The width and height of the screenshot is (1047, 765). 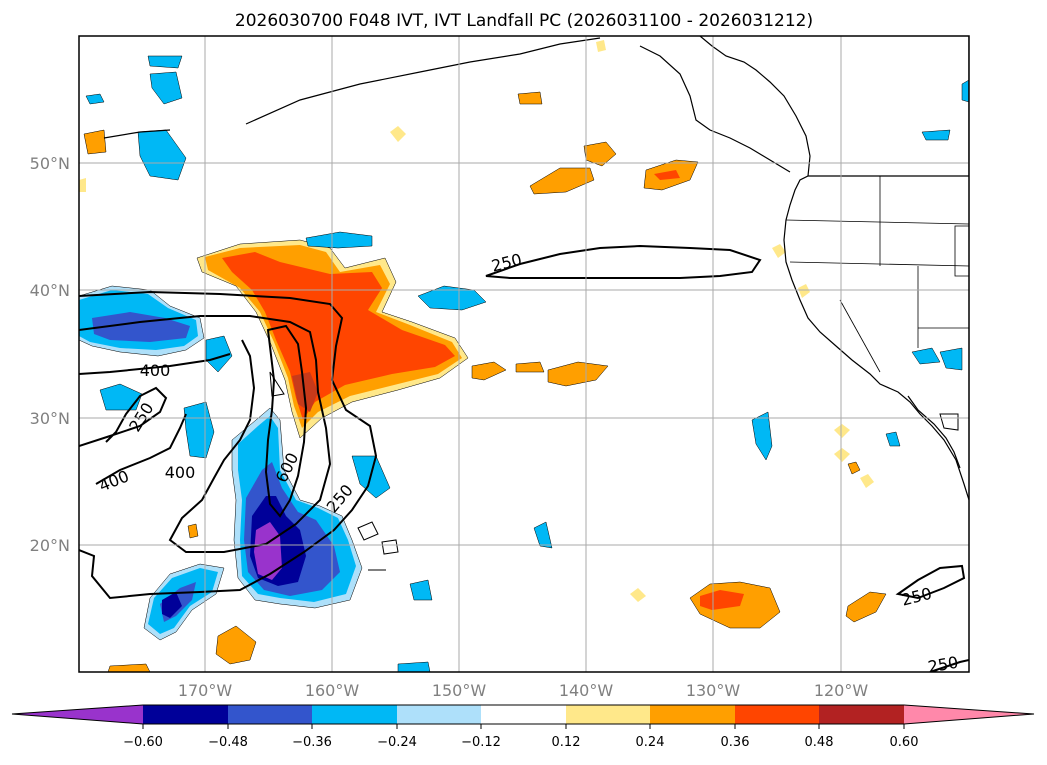 I want to click on lon-label: 150°W, so click(x=459, y=690).